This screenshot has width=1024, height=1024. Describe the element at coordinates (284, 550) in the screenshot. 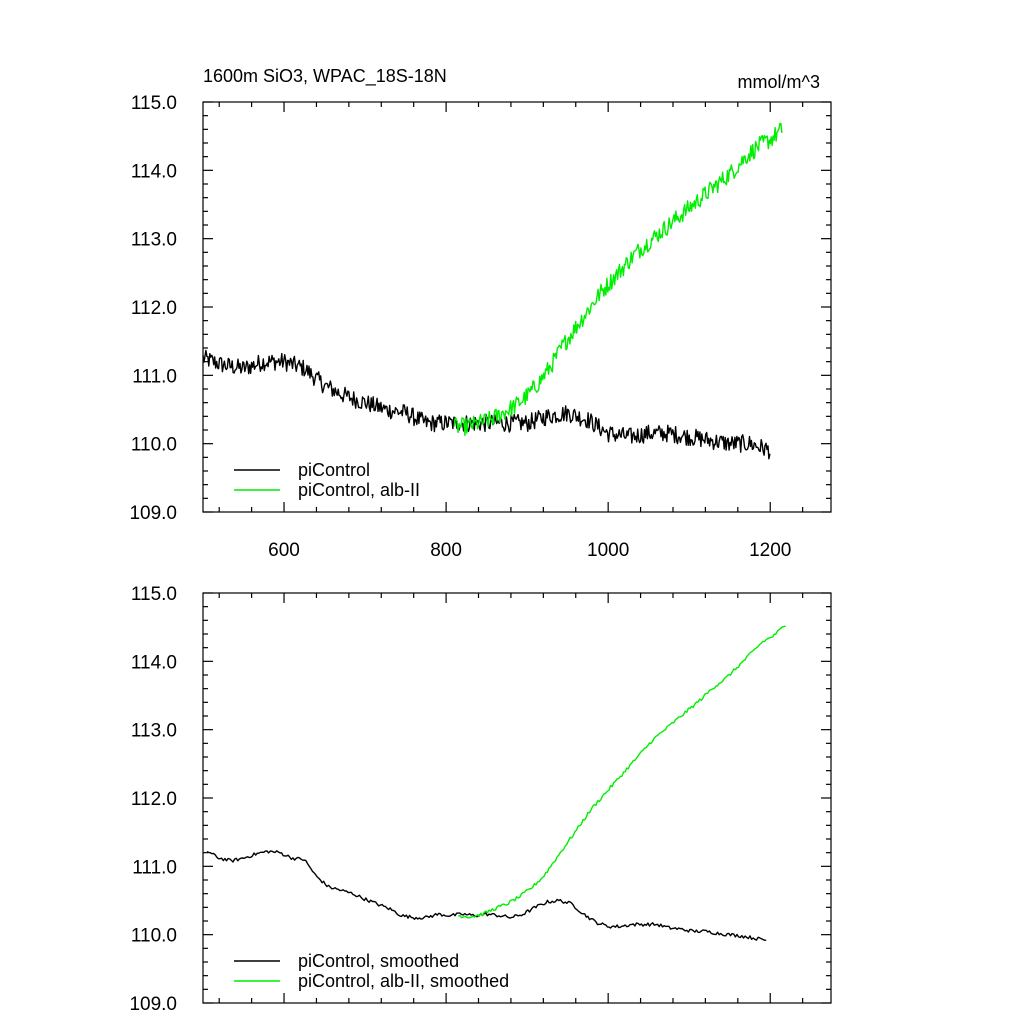

I see `x-tick-label: 600` at that location.